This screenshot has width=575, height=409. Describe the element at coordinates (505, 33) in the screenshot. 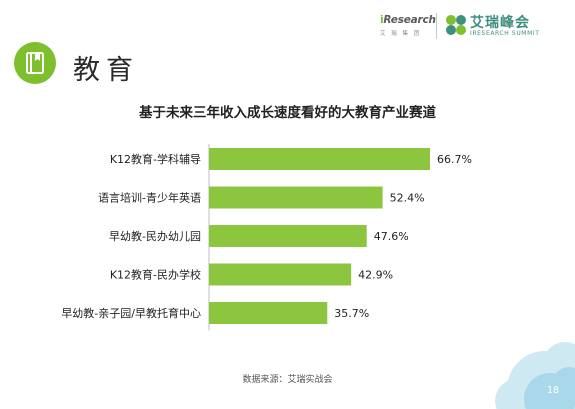

I see `summit-title-en: IRESEARCH SUMMIT` at that location.